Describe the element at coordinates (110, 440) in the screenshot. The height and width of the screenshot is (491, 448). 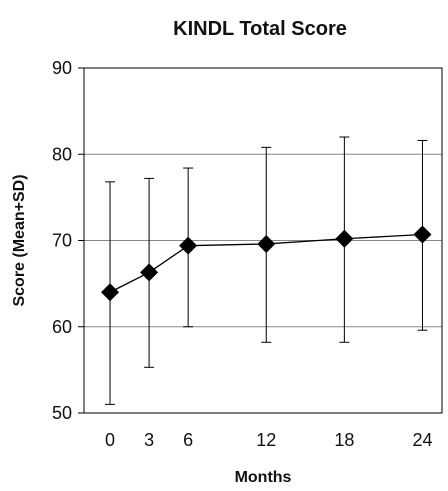
I see `x-tick-label: 0` at that location.